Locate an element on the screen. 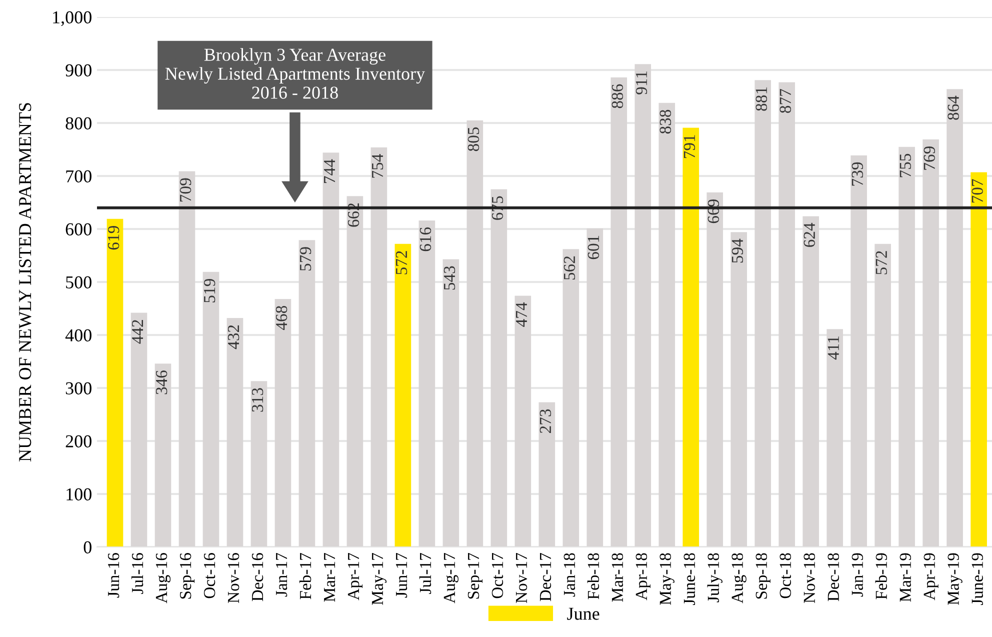 Image resolution: width=992 pixels, height=637 pixels. x-tick-label: Sep-18 is located at coordinates (763, 576).